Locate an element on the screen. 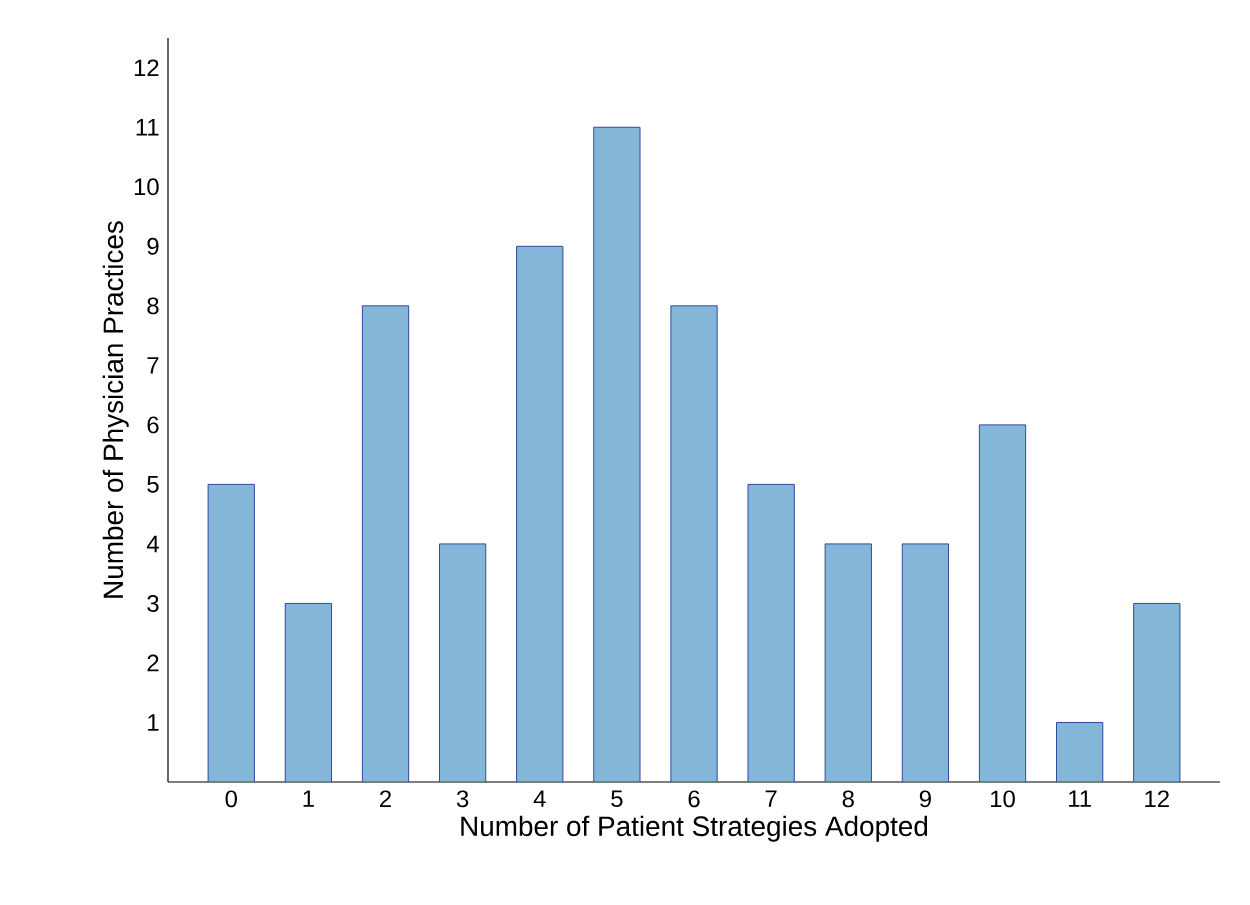  x-tick-label: 5 is located at coordinates (617, 799).